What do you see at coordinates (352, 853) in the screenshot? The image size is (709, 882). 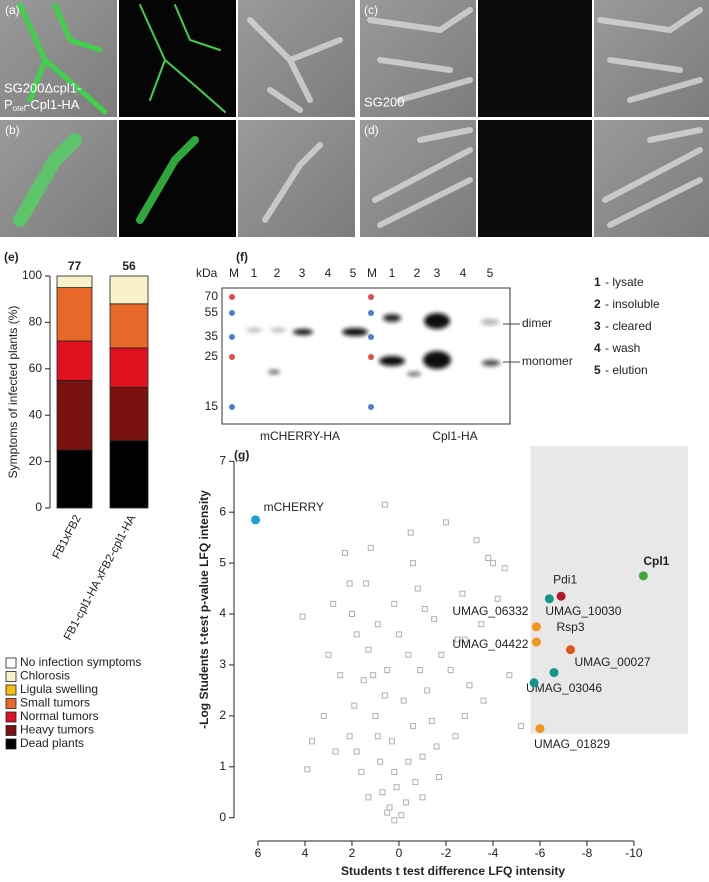 I see `x-tick-label: 2` at bounding box center [352, 853].